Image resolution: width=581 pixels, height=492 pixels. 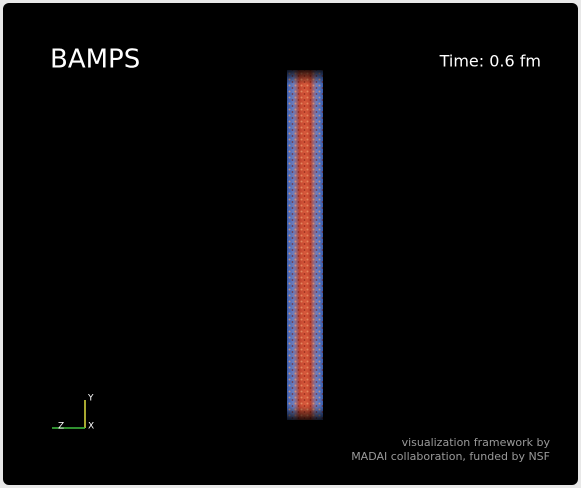 I want to click on credit-line: MADAI collaboration, funded by NSF, so click(x=450, y=456).